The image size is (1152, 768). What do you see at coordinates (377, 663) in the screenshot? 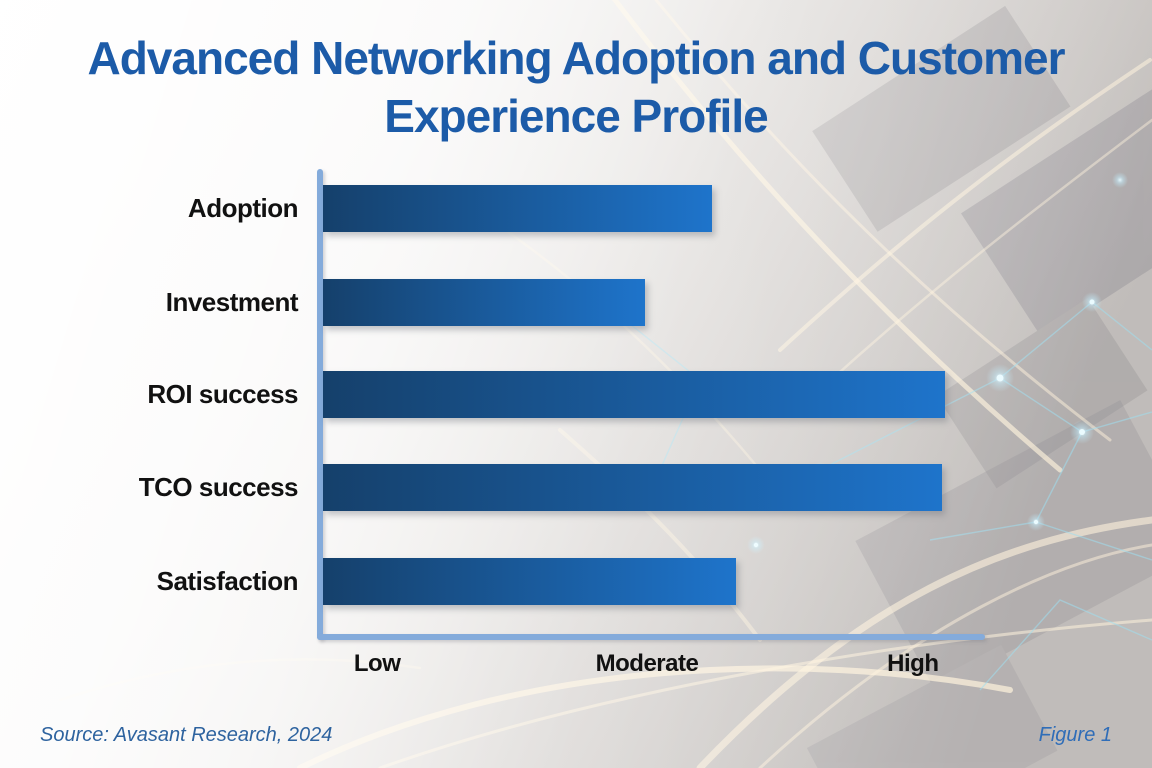
I see `x-tick-low: Low` at bounding box center [377, 663].